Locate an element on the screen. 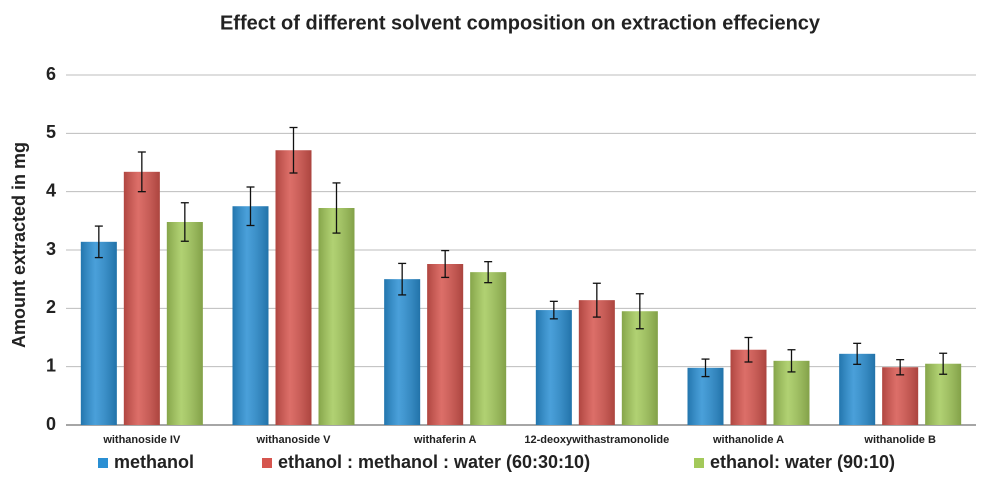 This screenshot has width=983, height=477. y-tick-label: 0 is located at coordinates (51, 424).